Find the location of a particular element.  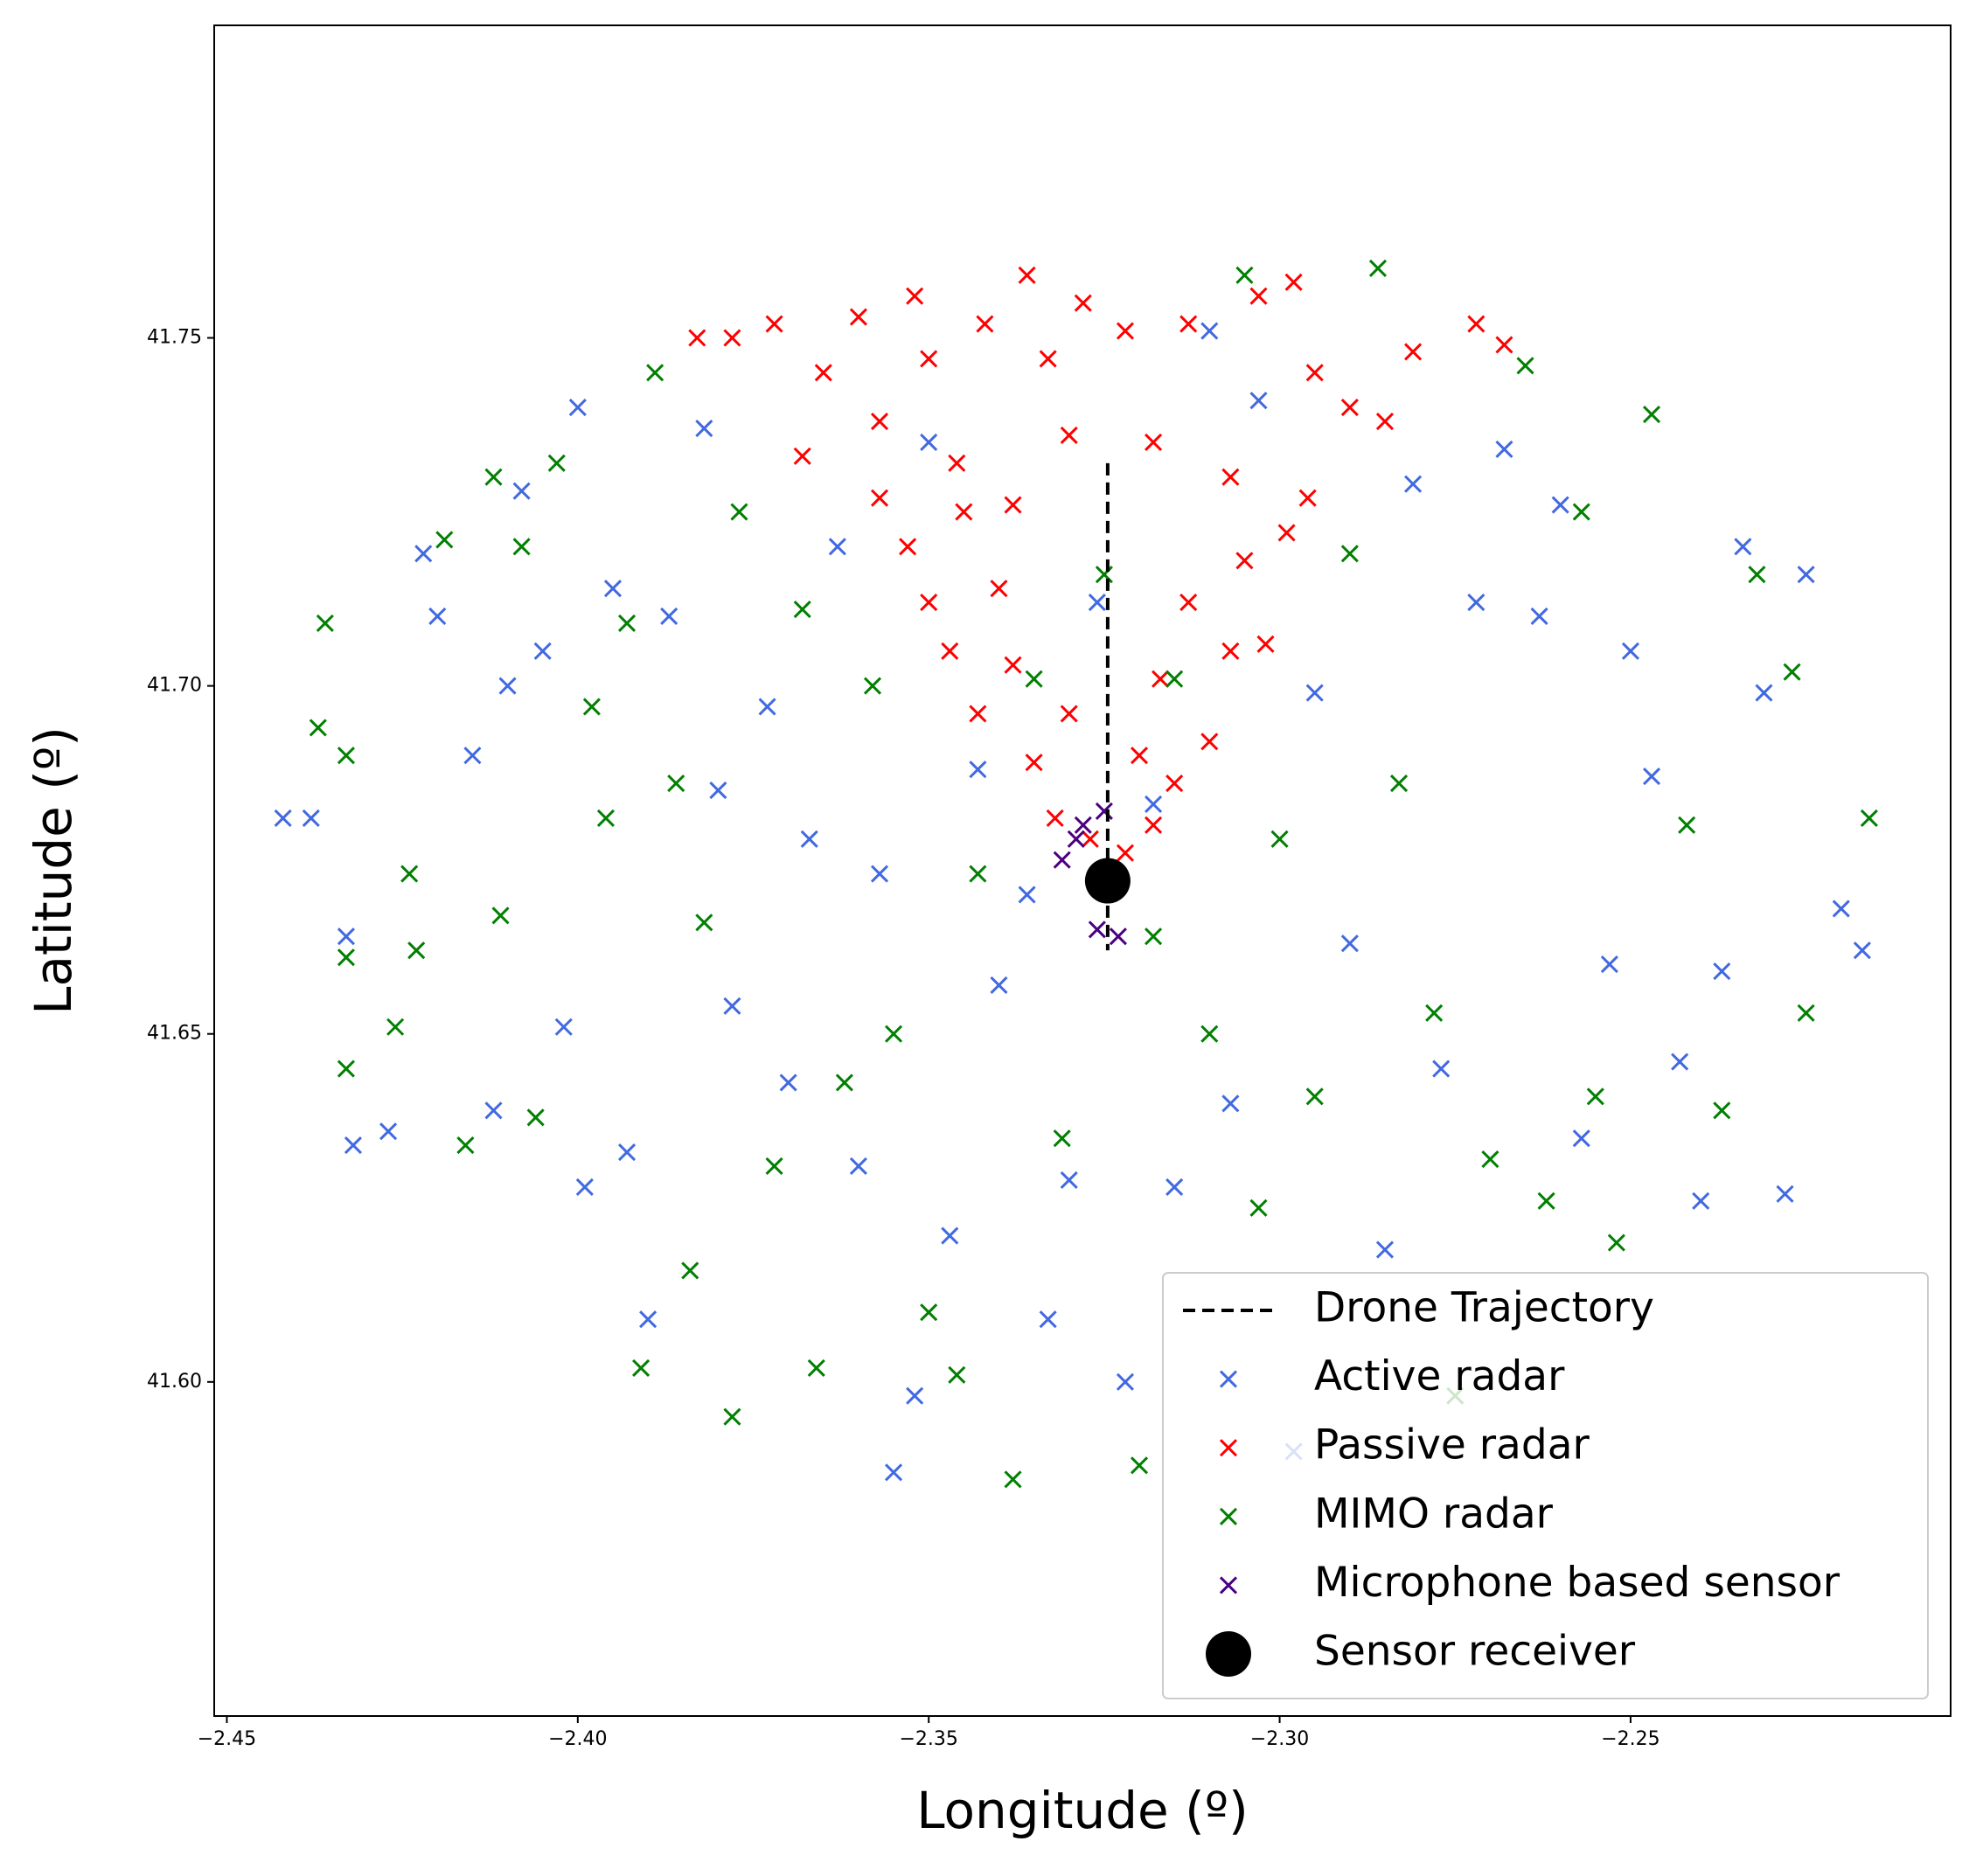

x-tick-label: −2.45 is located at coordinates (227, 1739).